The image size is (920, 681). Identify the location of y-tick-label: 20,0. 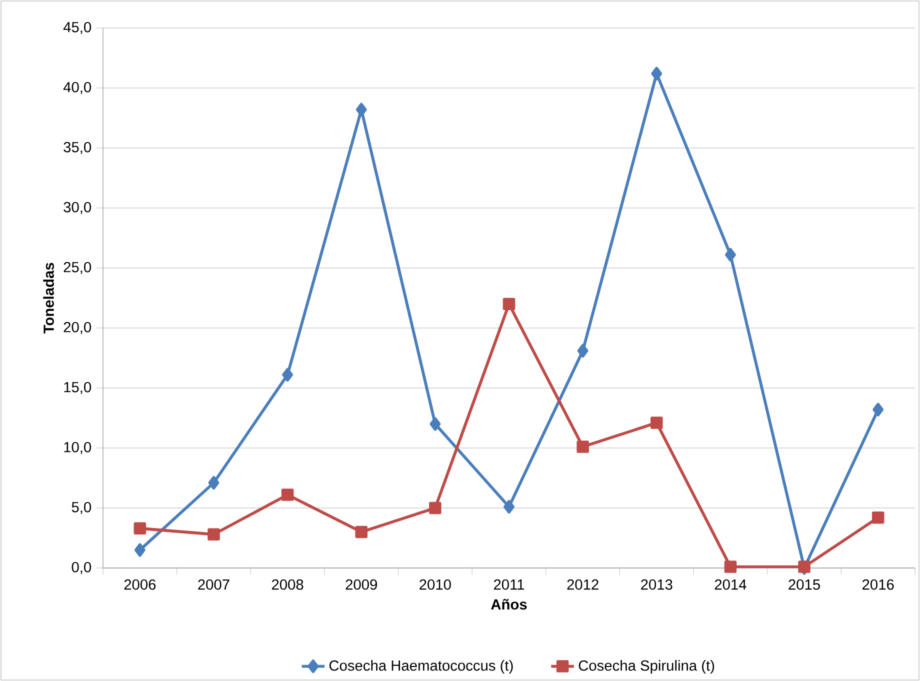
(78, 328).